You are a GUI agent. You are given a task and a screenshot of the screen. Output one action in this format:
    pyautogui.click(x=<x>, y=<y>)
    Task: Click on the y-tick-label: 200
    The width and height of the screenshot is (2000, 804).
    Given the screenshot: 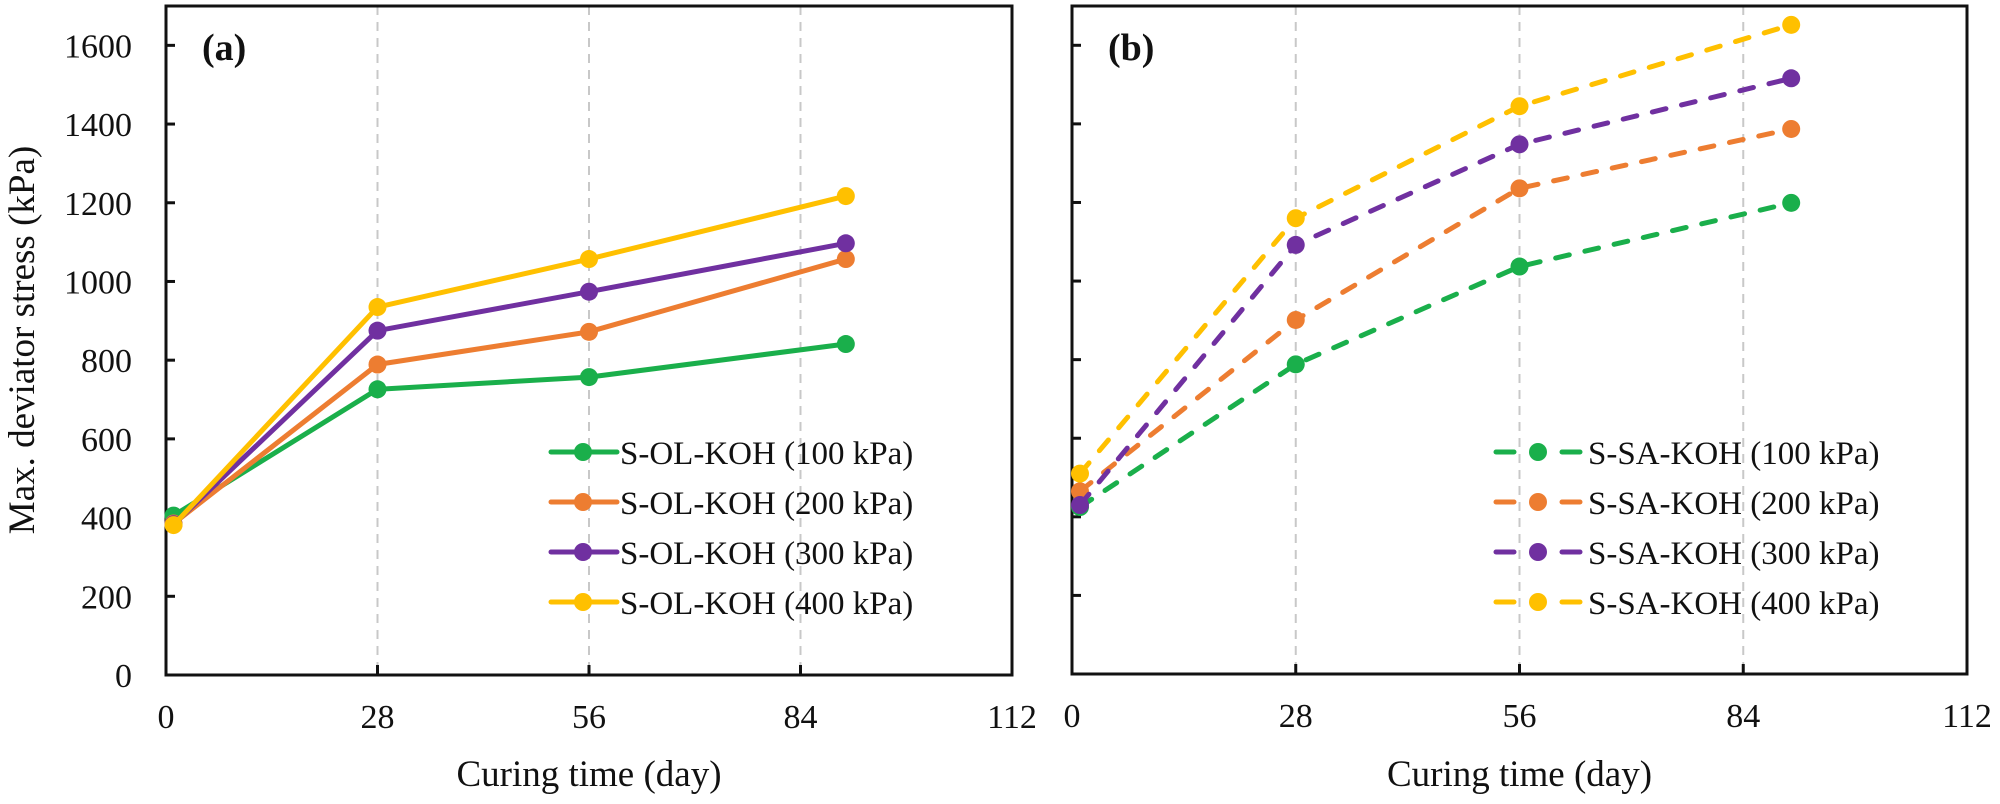 What is the action you would take?
    pyautogui.click(x=106, y=597)
    